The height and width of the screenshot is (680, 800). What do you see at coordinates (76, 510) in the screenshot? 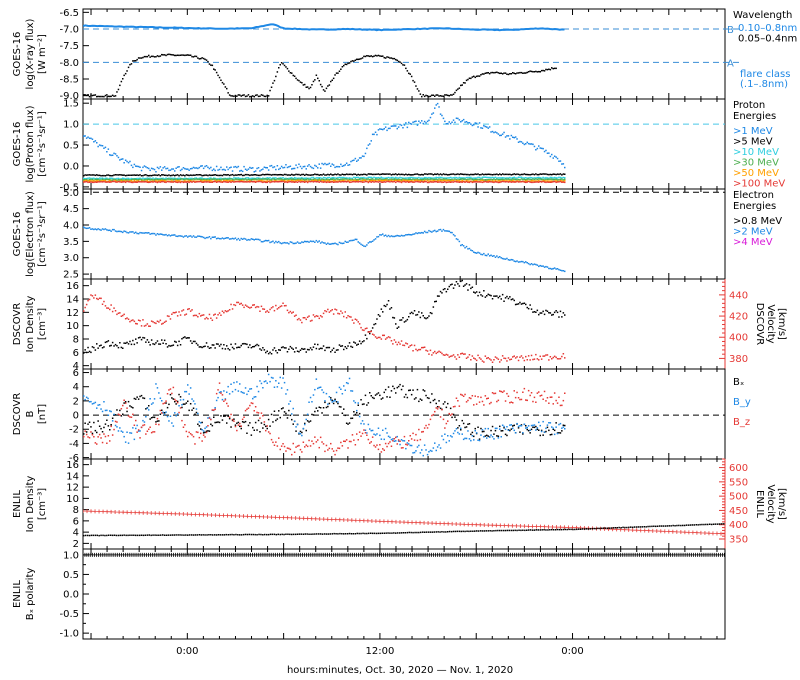
I see `y-tick-label: 8` at bounding box center [76, 510].